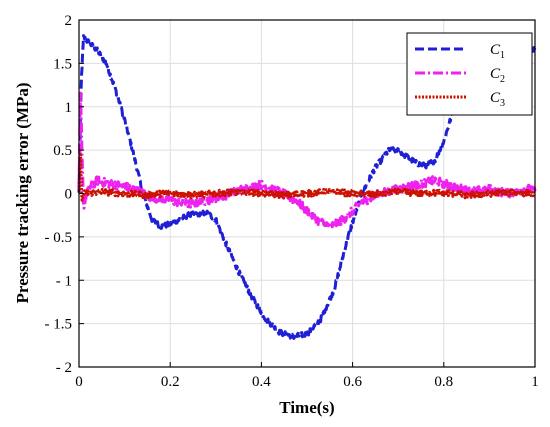  I want to click on x-tick-label: 0.2, so click(170, 382).